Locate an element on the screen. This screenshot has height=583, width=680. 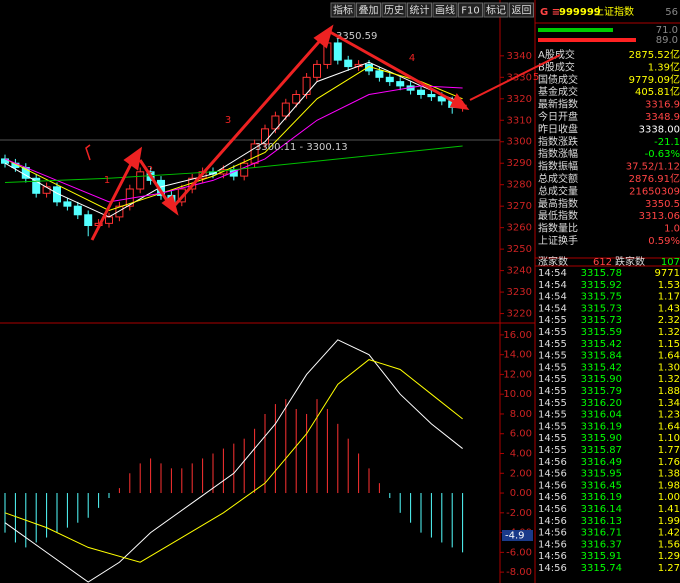
stat-label: 国债成交 is located at coordinates (558, 79).